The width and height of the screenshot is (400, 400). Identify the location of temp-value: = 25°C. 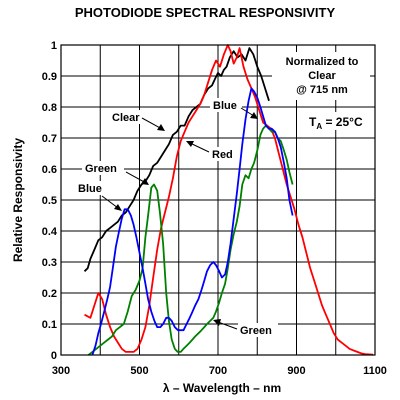
(342, 122).